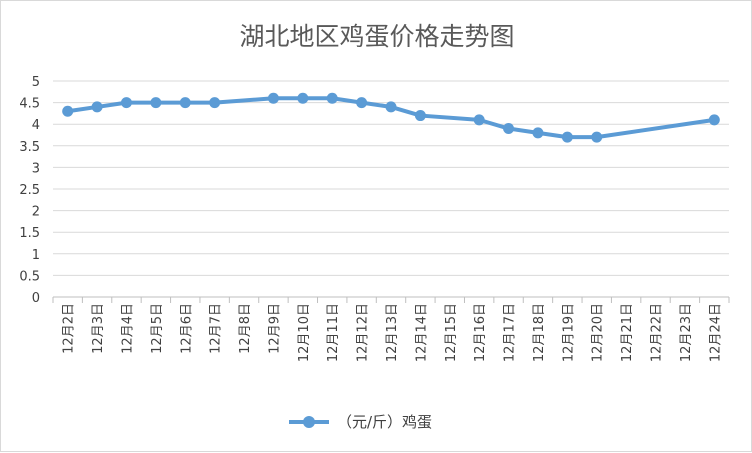 Image resolution: width=752 pixels, height=453 pixels. What do you see at coordinates (127, 328) in the screenshot?
I see `x-tick-label: 12月4日` at bounding box center [127, 328].